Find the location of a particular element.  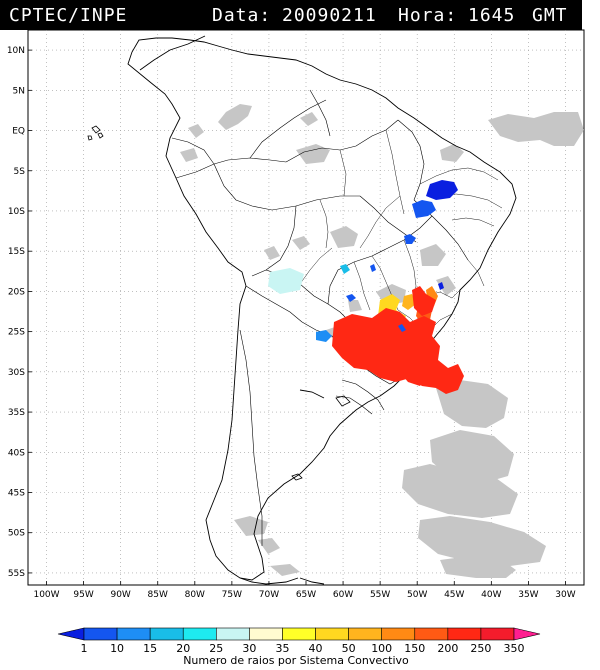

lat-tick-label: 55S is located at coordinates (16, 574).